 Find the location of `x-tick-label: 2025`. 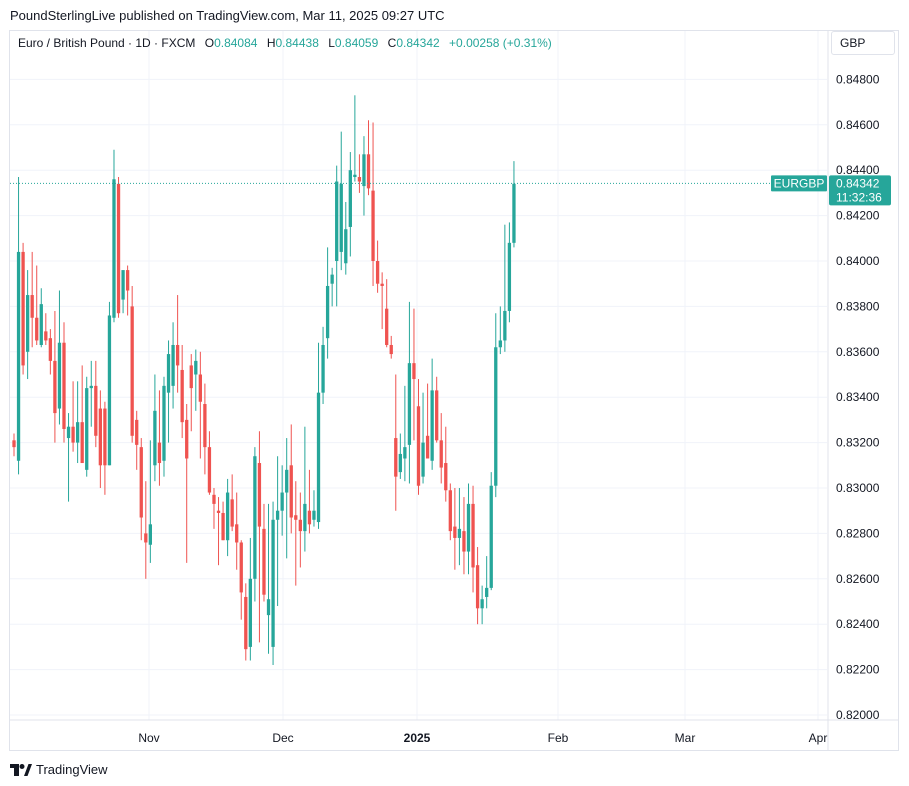

x-tick-label: 2025 is located at coordinates (417, 738).